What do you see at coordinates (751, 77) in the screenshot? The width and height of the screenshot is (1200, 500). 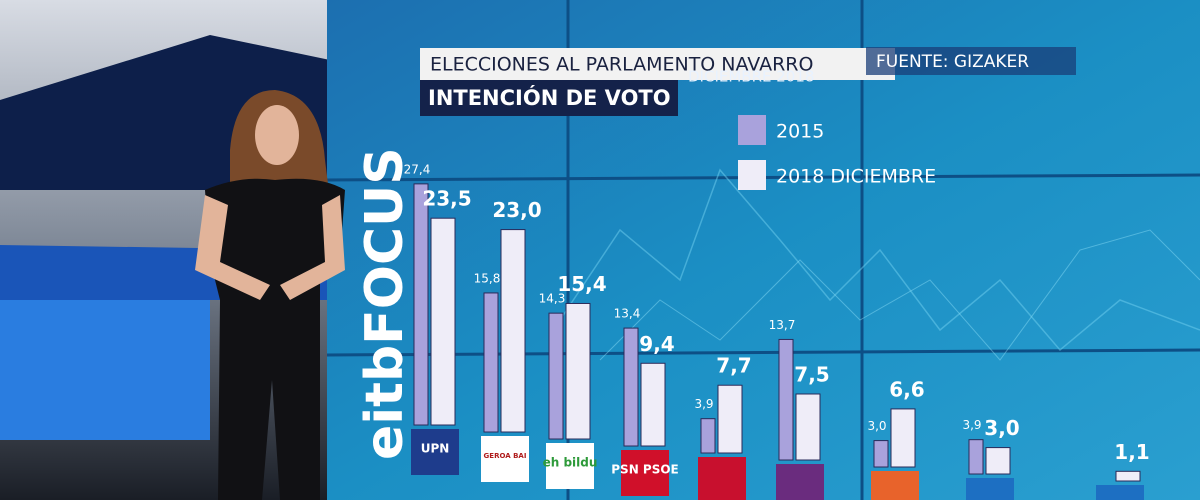 I see `chart-date: DICIEMBRE 2018` at bounding box center [751, 77].